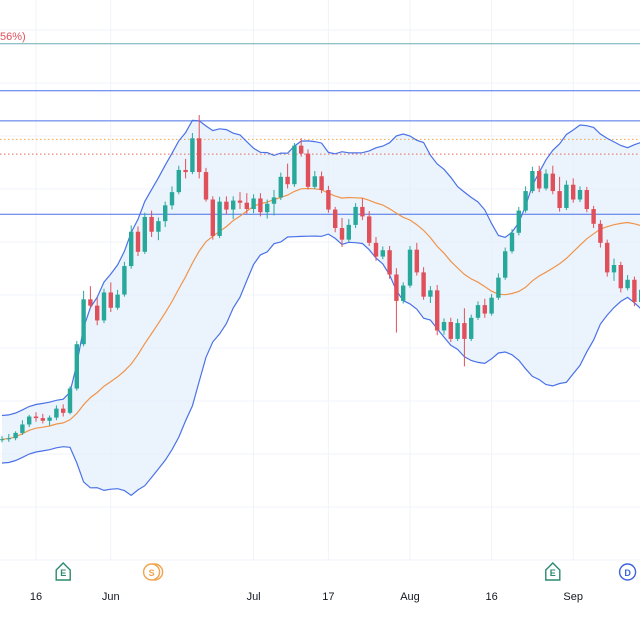  I want to click on event-marker-letter: E, so click(63, 573).